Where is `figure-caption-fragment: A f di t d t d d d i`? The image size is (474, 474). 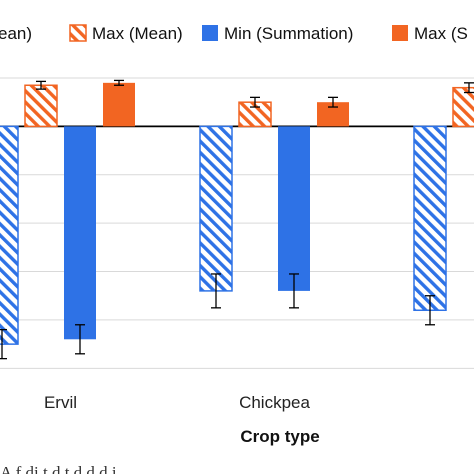
figure-caption-fragment: A f di t d t d d d i is located at coordinates (58, 468).